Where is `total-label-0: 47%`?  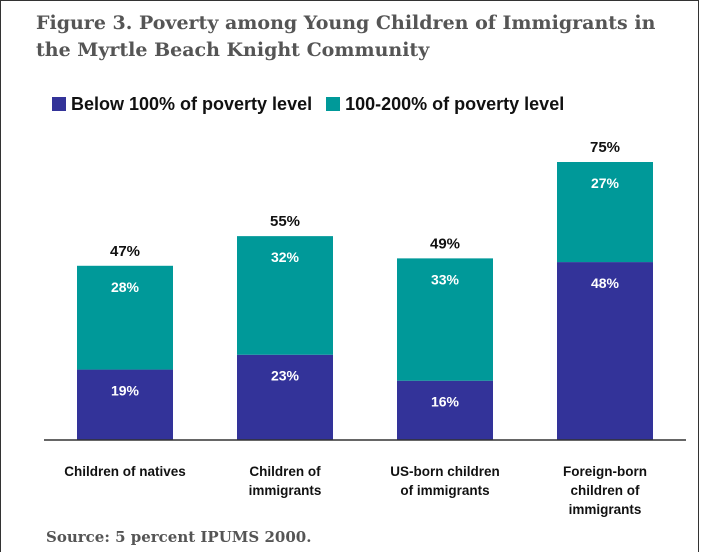 total-label-0: 47% is located at coordinates (125, 251).